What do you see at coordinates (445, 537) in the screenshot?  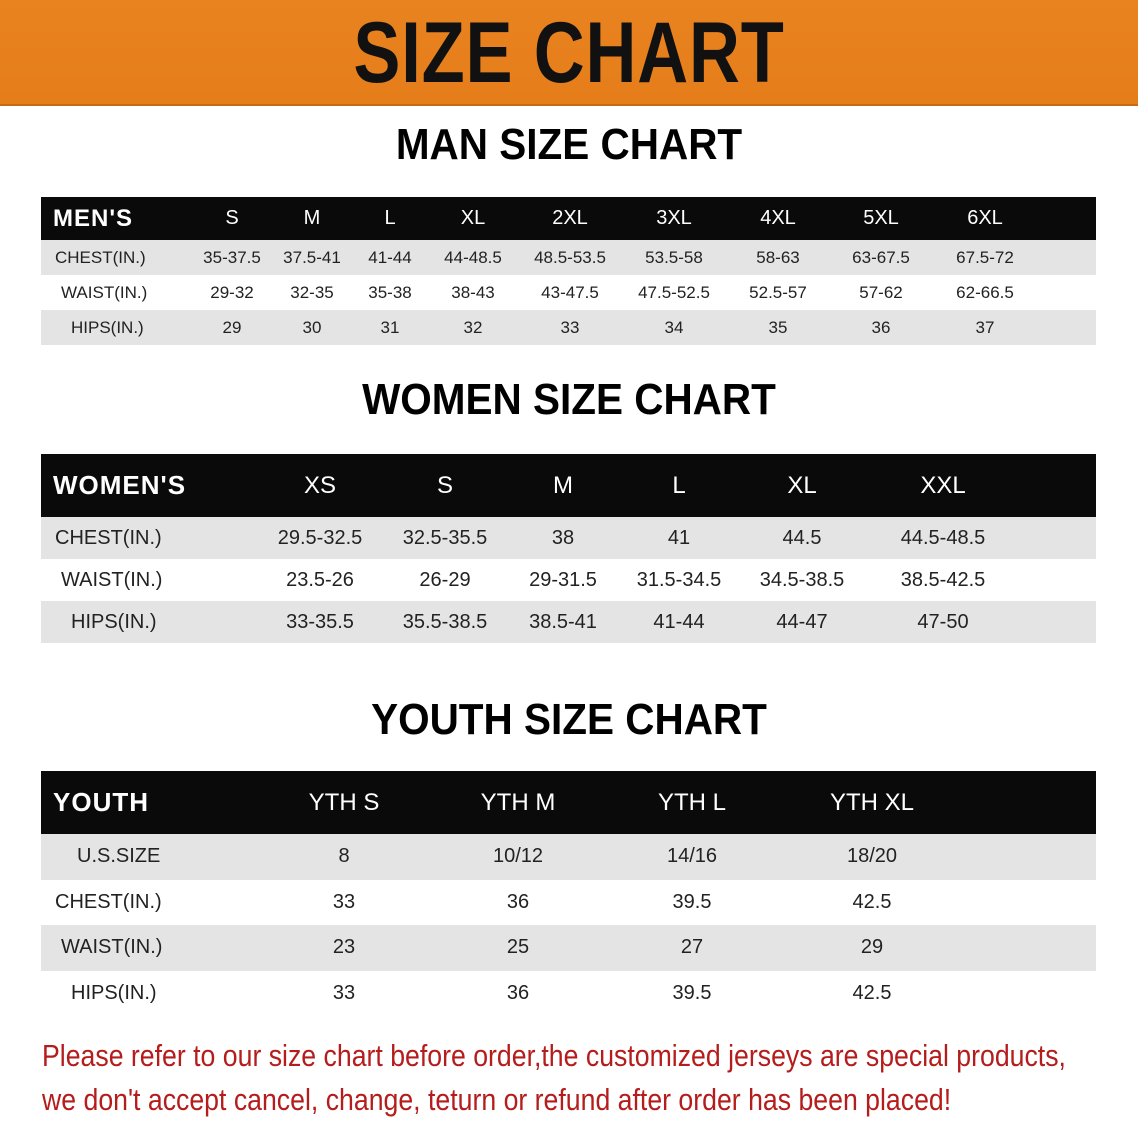 I see `measurement-value: 32.5-35.5` at bounding box center [445, 537].